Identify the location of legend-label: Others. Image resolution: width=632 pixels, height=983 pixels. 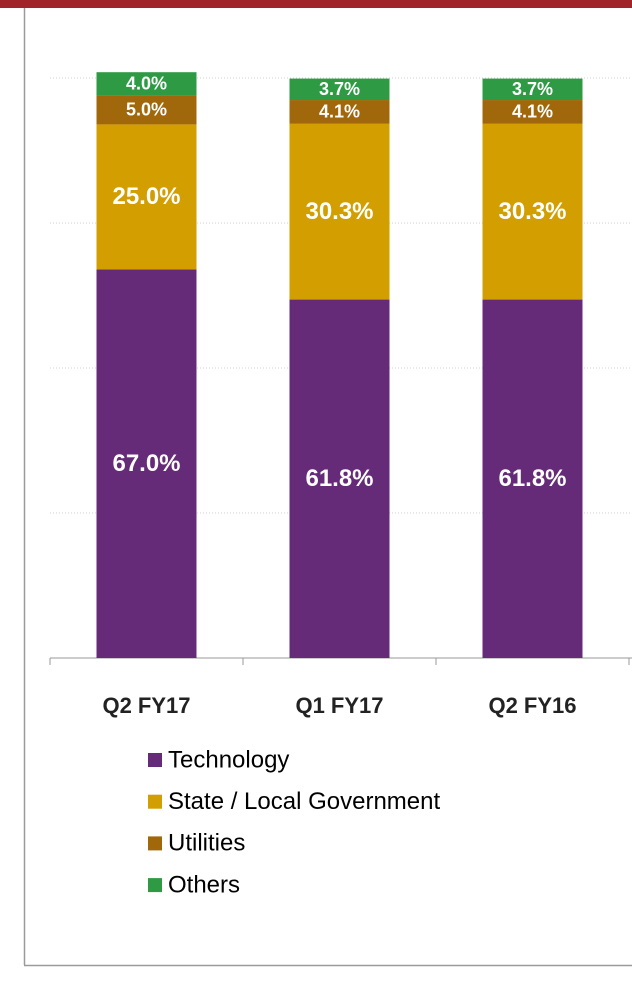
(204, 884).